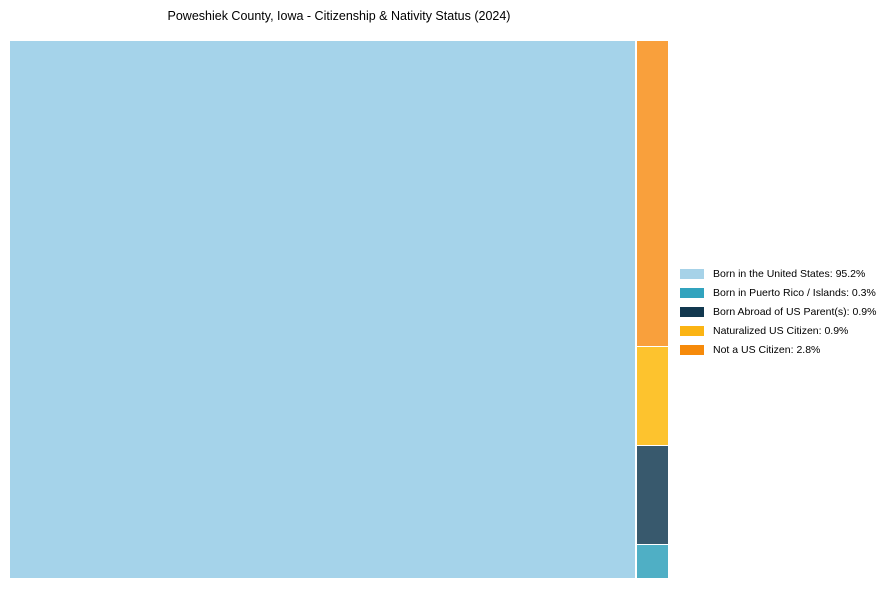 The height and width of the screenshot is (590, 889). I want to click on legend-item: Not a US Citizen: 2.8%, so click(778, 349).